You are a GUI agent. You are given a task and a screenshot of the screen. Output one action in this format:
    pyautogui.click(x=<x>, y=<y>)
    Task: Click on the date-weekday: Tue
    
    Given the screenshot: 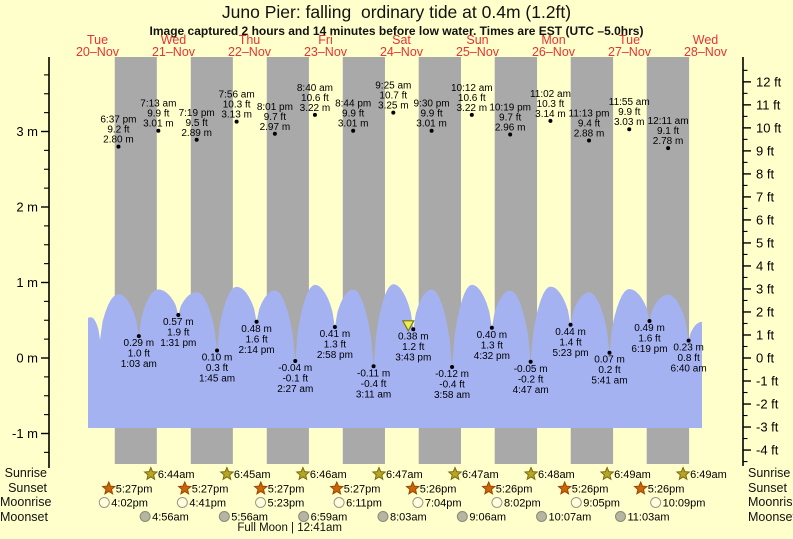 What is the action you would take?
    pyautogui.click(x=97, y=40)
    